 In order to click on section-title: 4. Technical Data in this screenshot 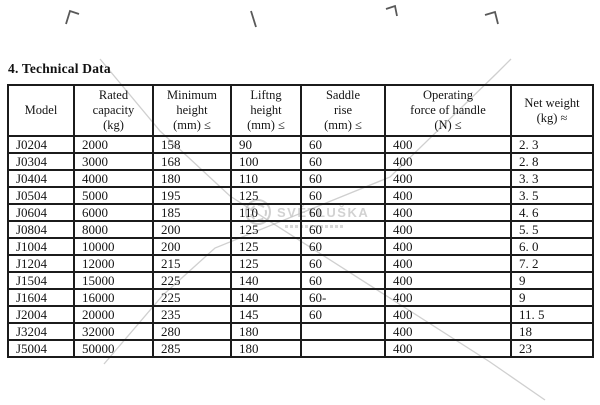, I will do `click(59, 68)`.